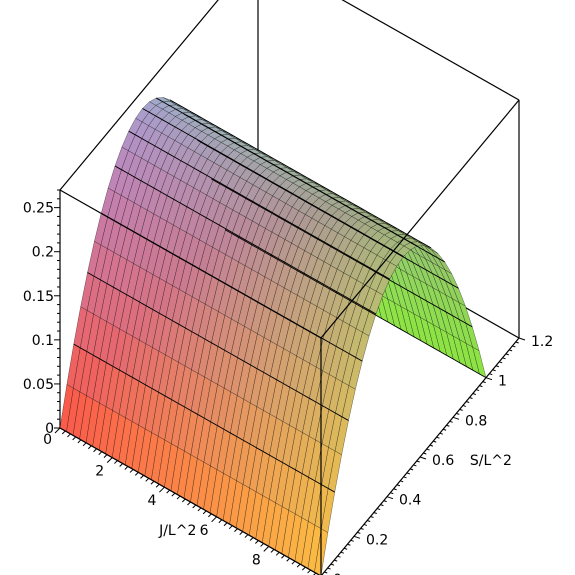 The height and width of the screenshot is (575, 575). I want to click on x-tick-label: 2, so click(99, 472).